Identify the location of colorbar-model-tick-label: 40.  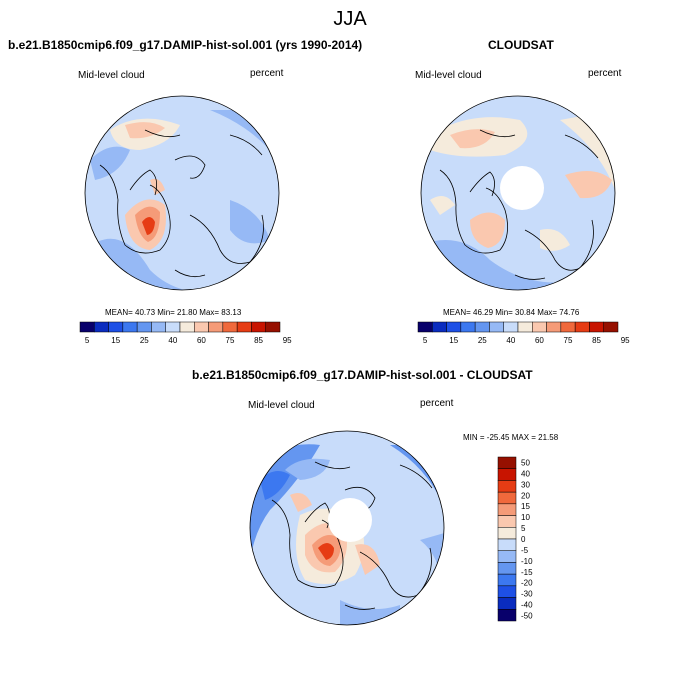
(172, 340).